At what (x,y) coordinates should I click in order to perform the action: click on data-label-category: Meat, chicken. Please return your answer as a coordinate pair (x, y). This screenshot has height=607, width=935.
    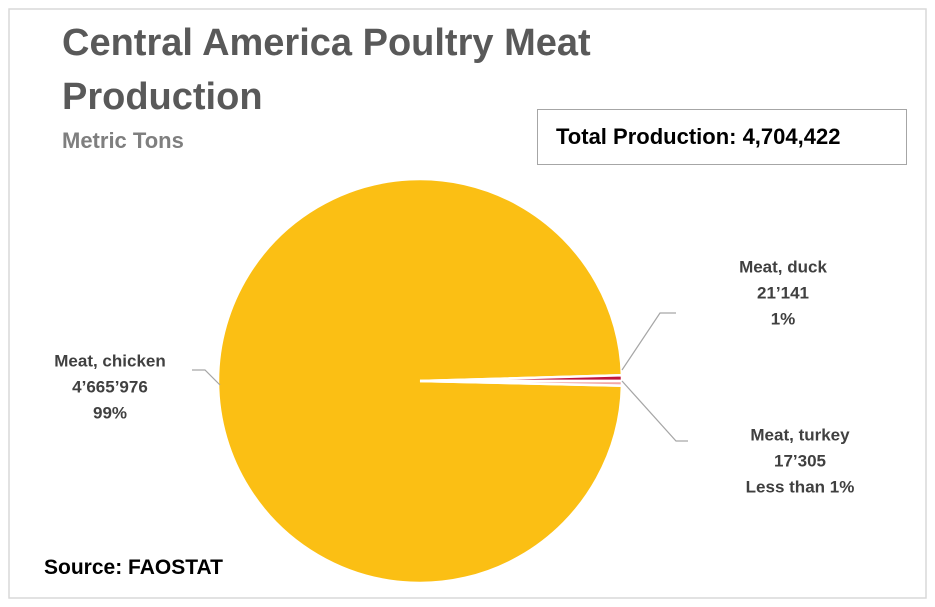
    Looking at the image, I should click on (110, 360).